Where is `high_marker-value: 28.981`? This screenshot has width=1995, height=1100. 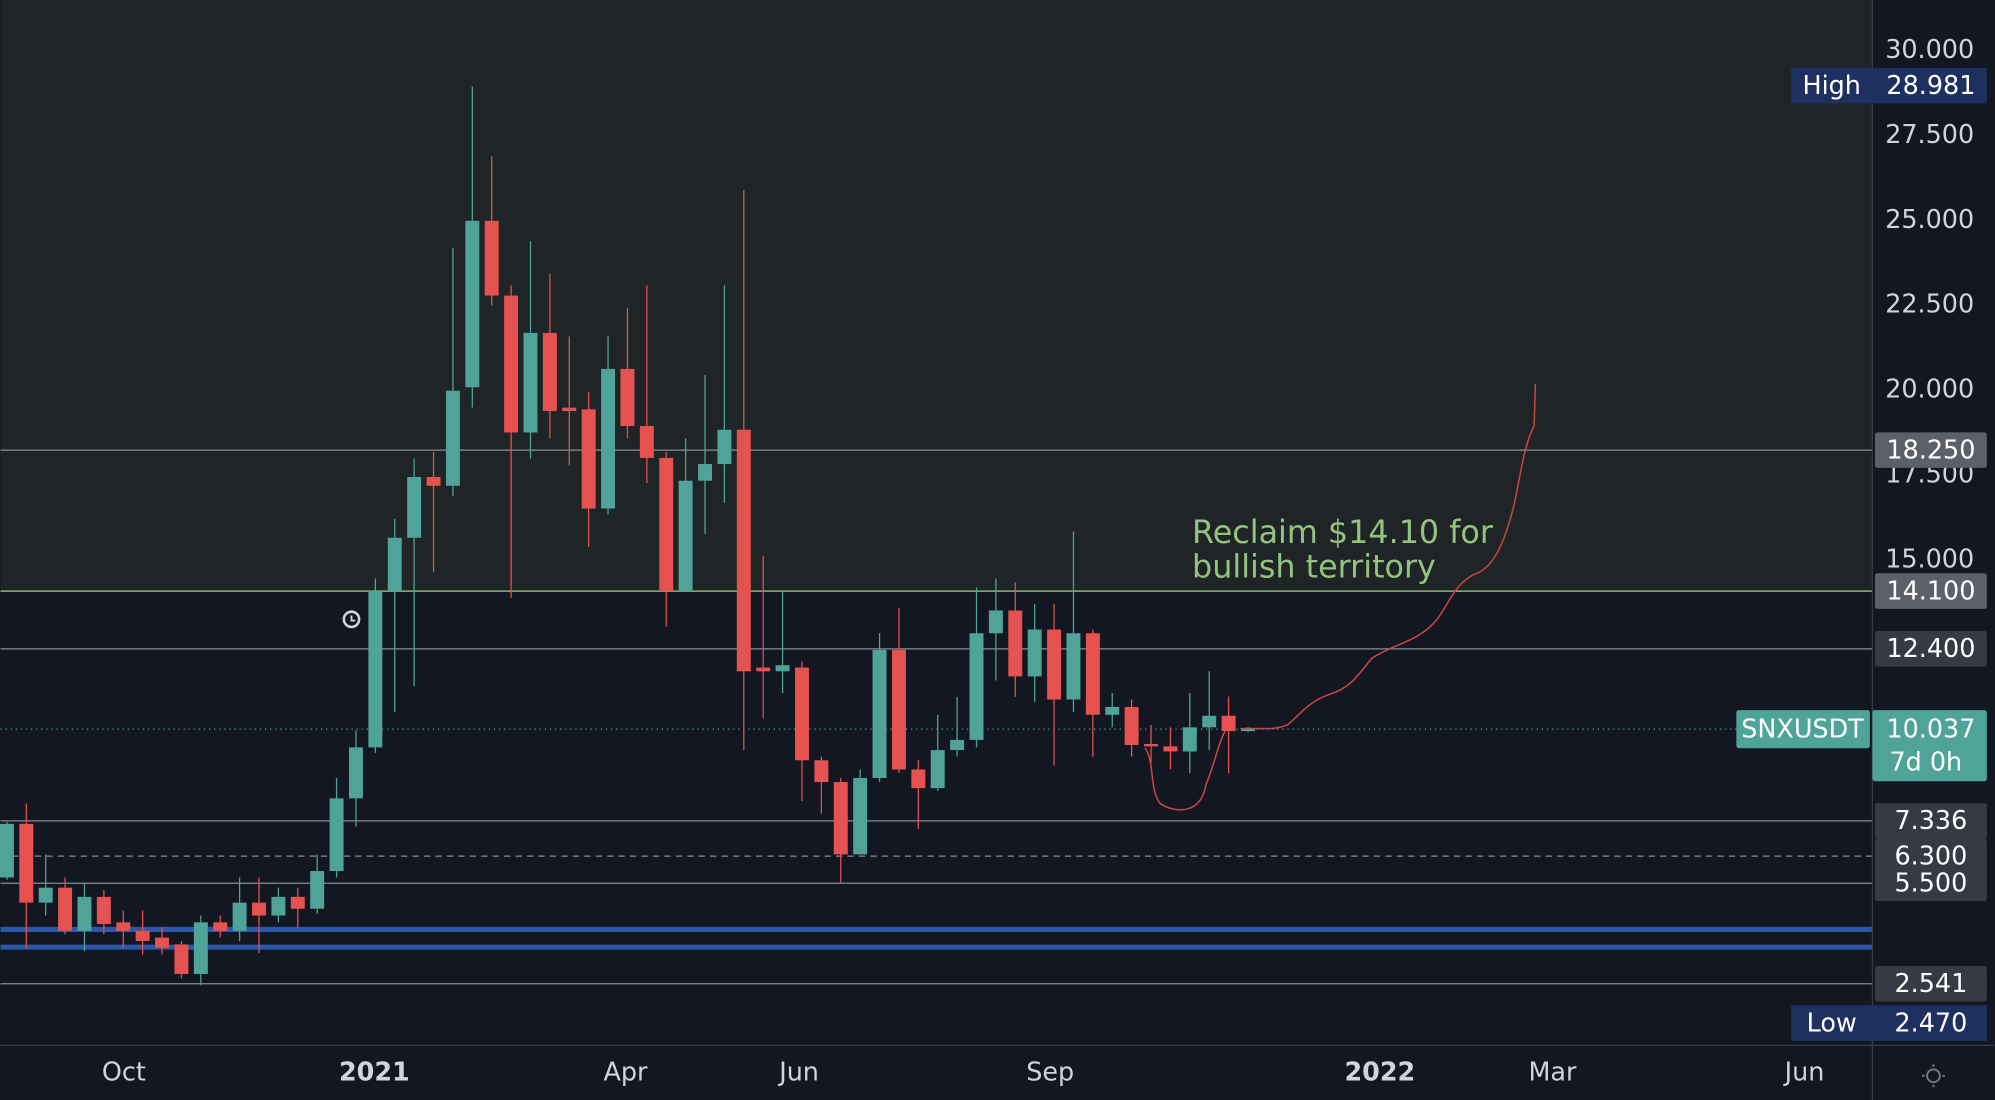
high_marker-value: 28.981 is located at coordinates (1930, 85).